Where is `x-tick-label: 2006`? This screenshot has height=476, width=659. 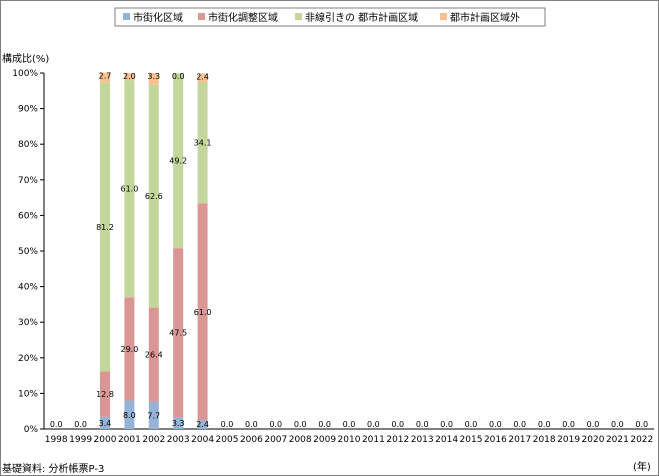
x-tick-label: 2006 is located at coordinates (251, 440).